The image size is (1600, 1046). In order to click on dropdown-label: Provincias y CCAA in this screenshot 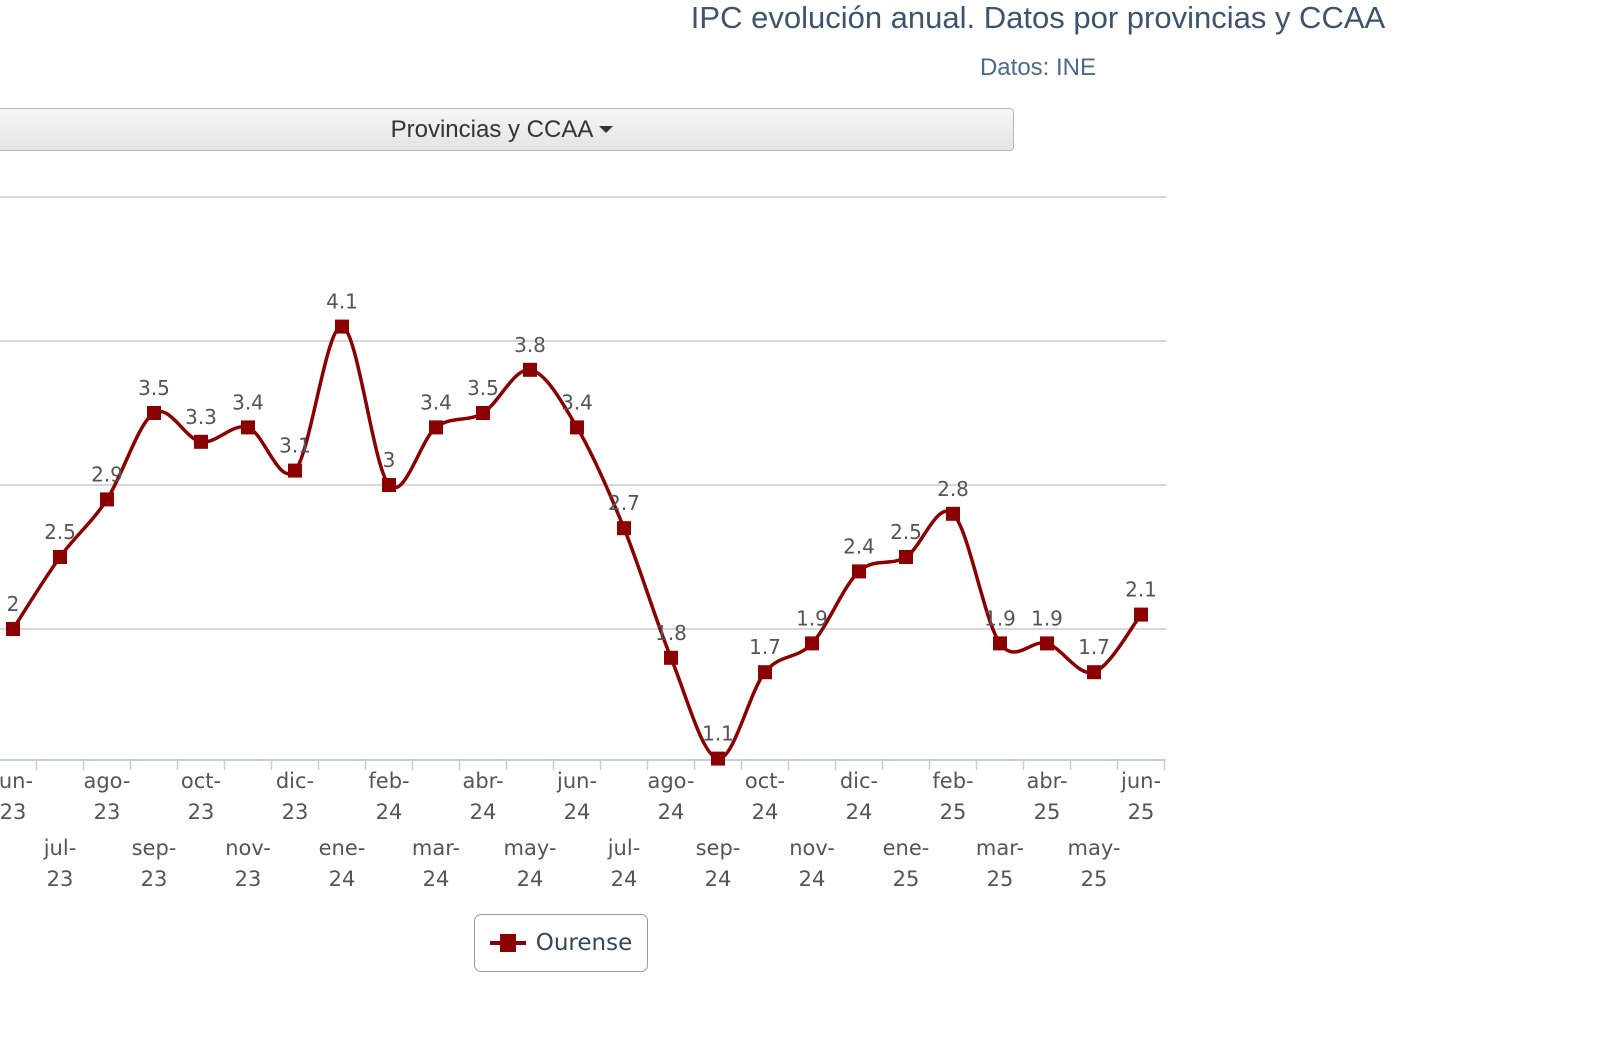, I will do `click(492, 129)`.